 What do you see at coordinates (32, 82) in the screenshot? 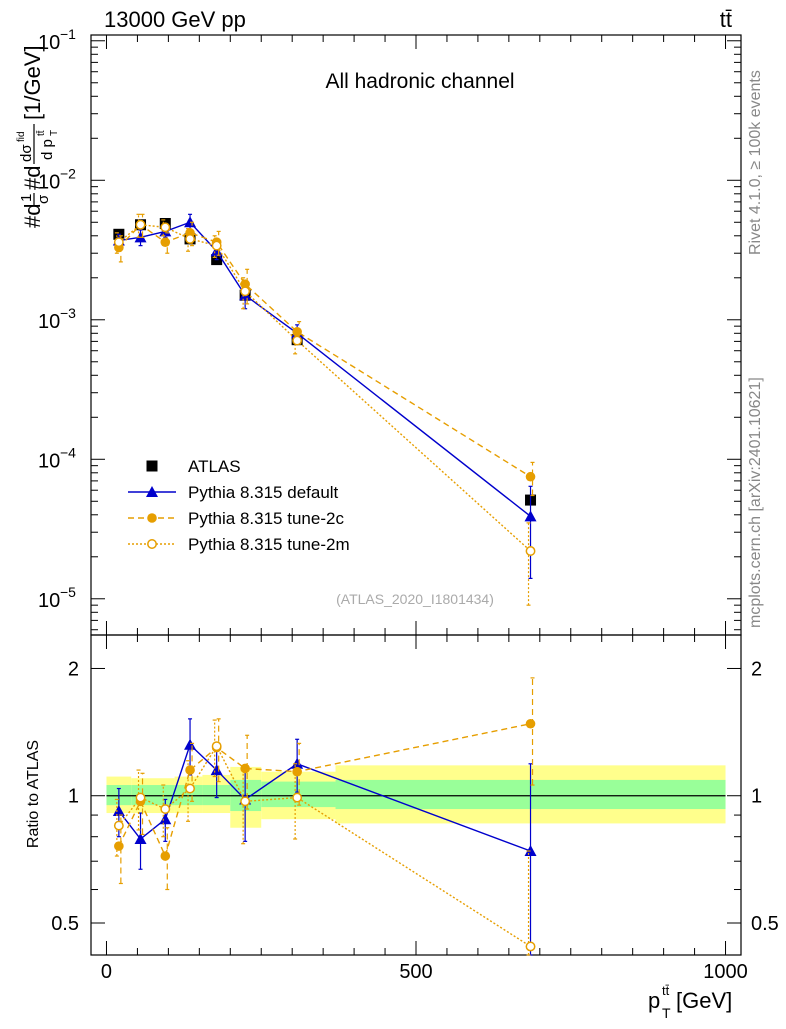
I see `ylabel-unit: [1/GeV]` at bounding box center [32, 82].